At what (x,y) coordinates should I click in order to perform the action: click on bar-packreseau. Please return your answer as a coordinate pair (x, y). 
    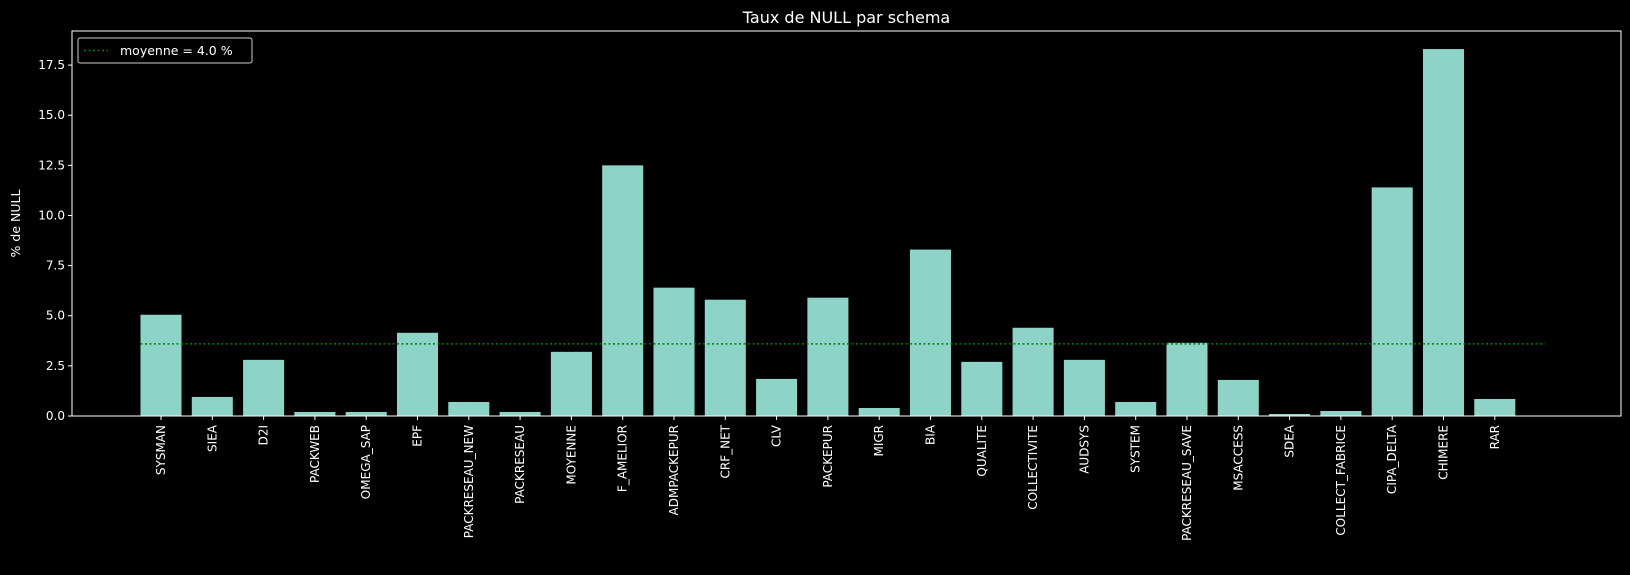
    Looking at the image, I should click on (520, 413).